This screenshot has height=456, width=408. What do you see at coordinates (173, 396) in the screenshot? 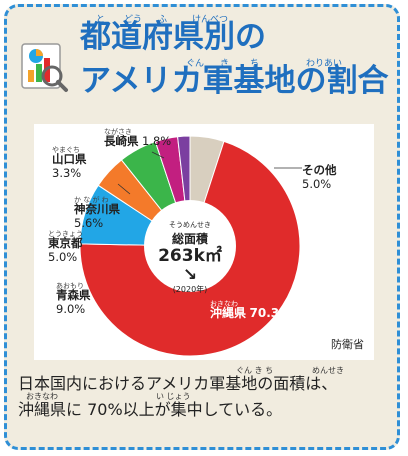
I see `caption-ruby: い じょう` at bounding box center [173, 396].